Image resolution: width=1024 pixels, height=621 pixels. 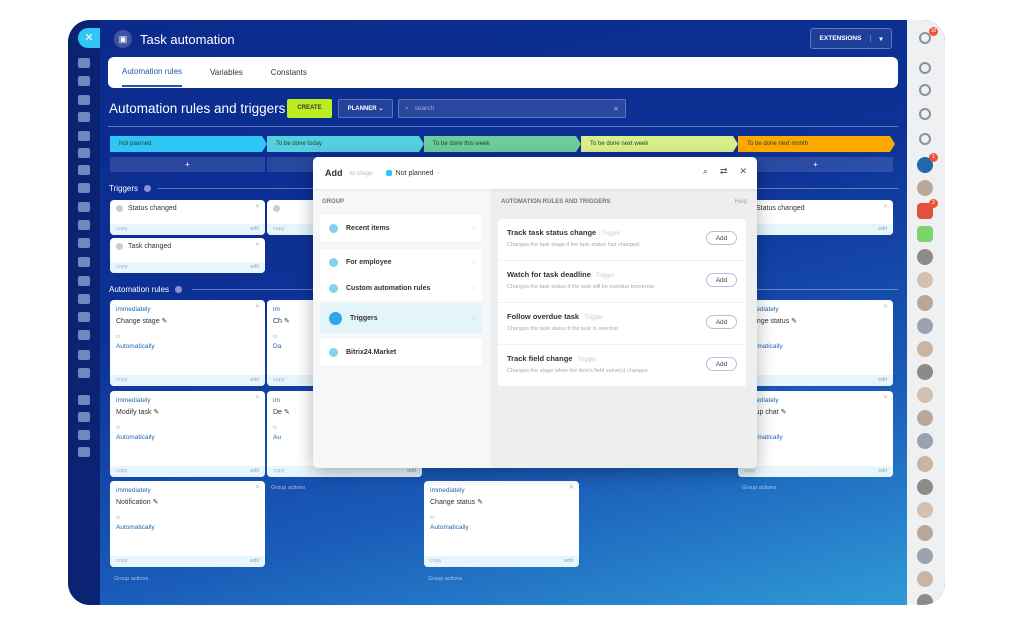 I want to click on group-item: Recent items ›, so click(x=401, y=228).